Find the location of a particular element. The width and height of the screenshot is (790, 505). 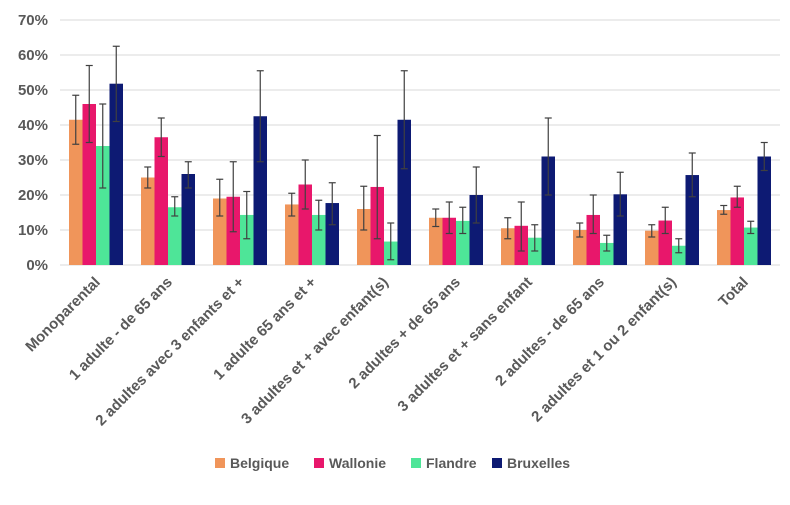

legend-label: Flandre is located at coordinates (451, 463).